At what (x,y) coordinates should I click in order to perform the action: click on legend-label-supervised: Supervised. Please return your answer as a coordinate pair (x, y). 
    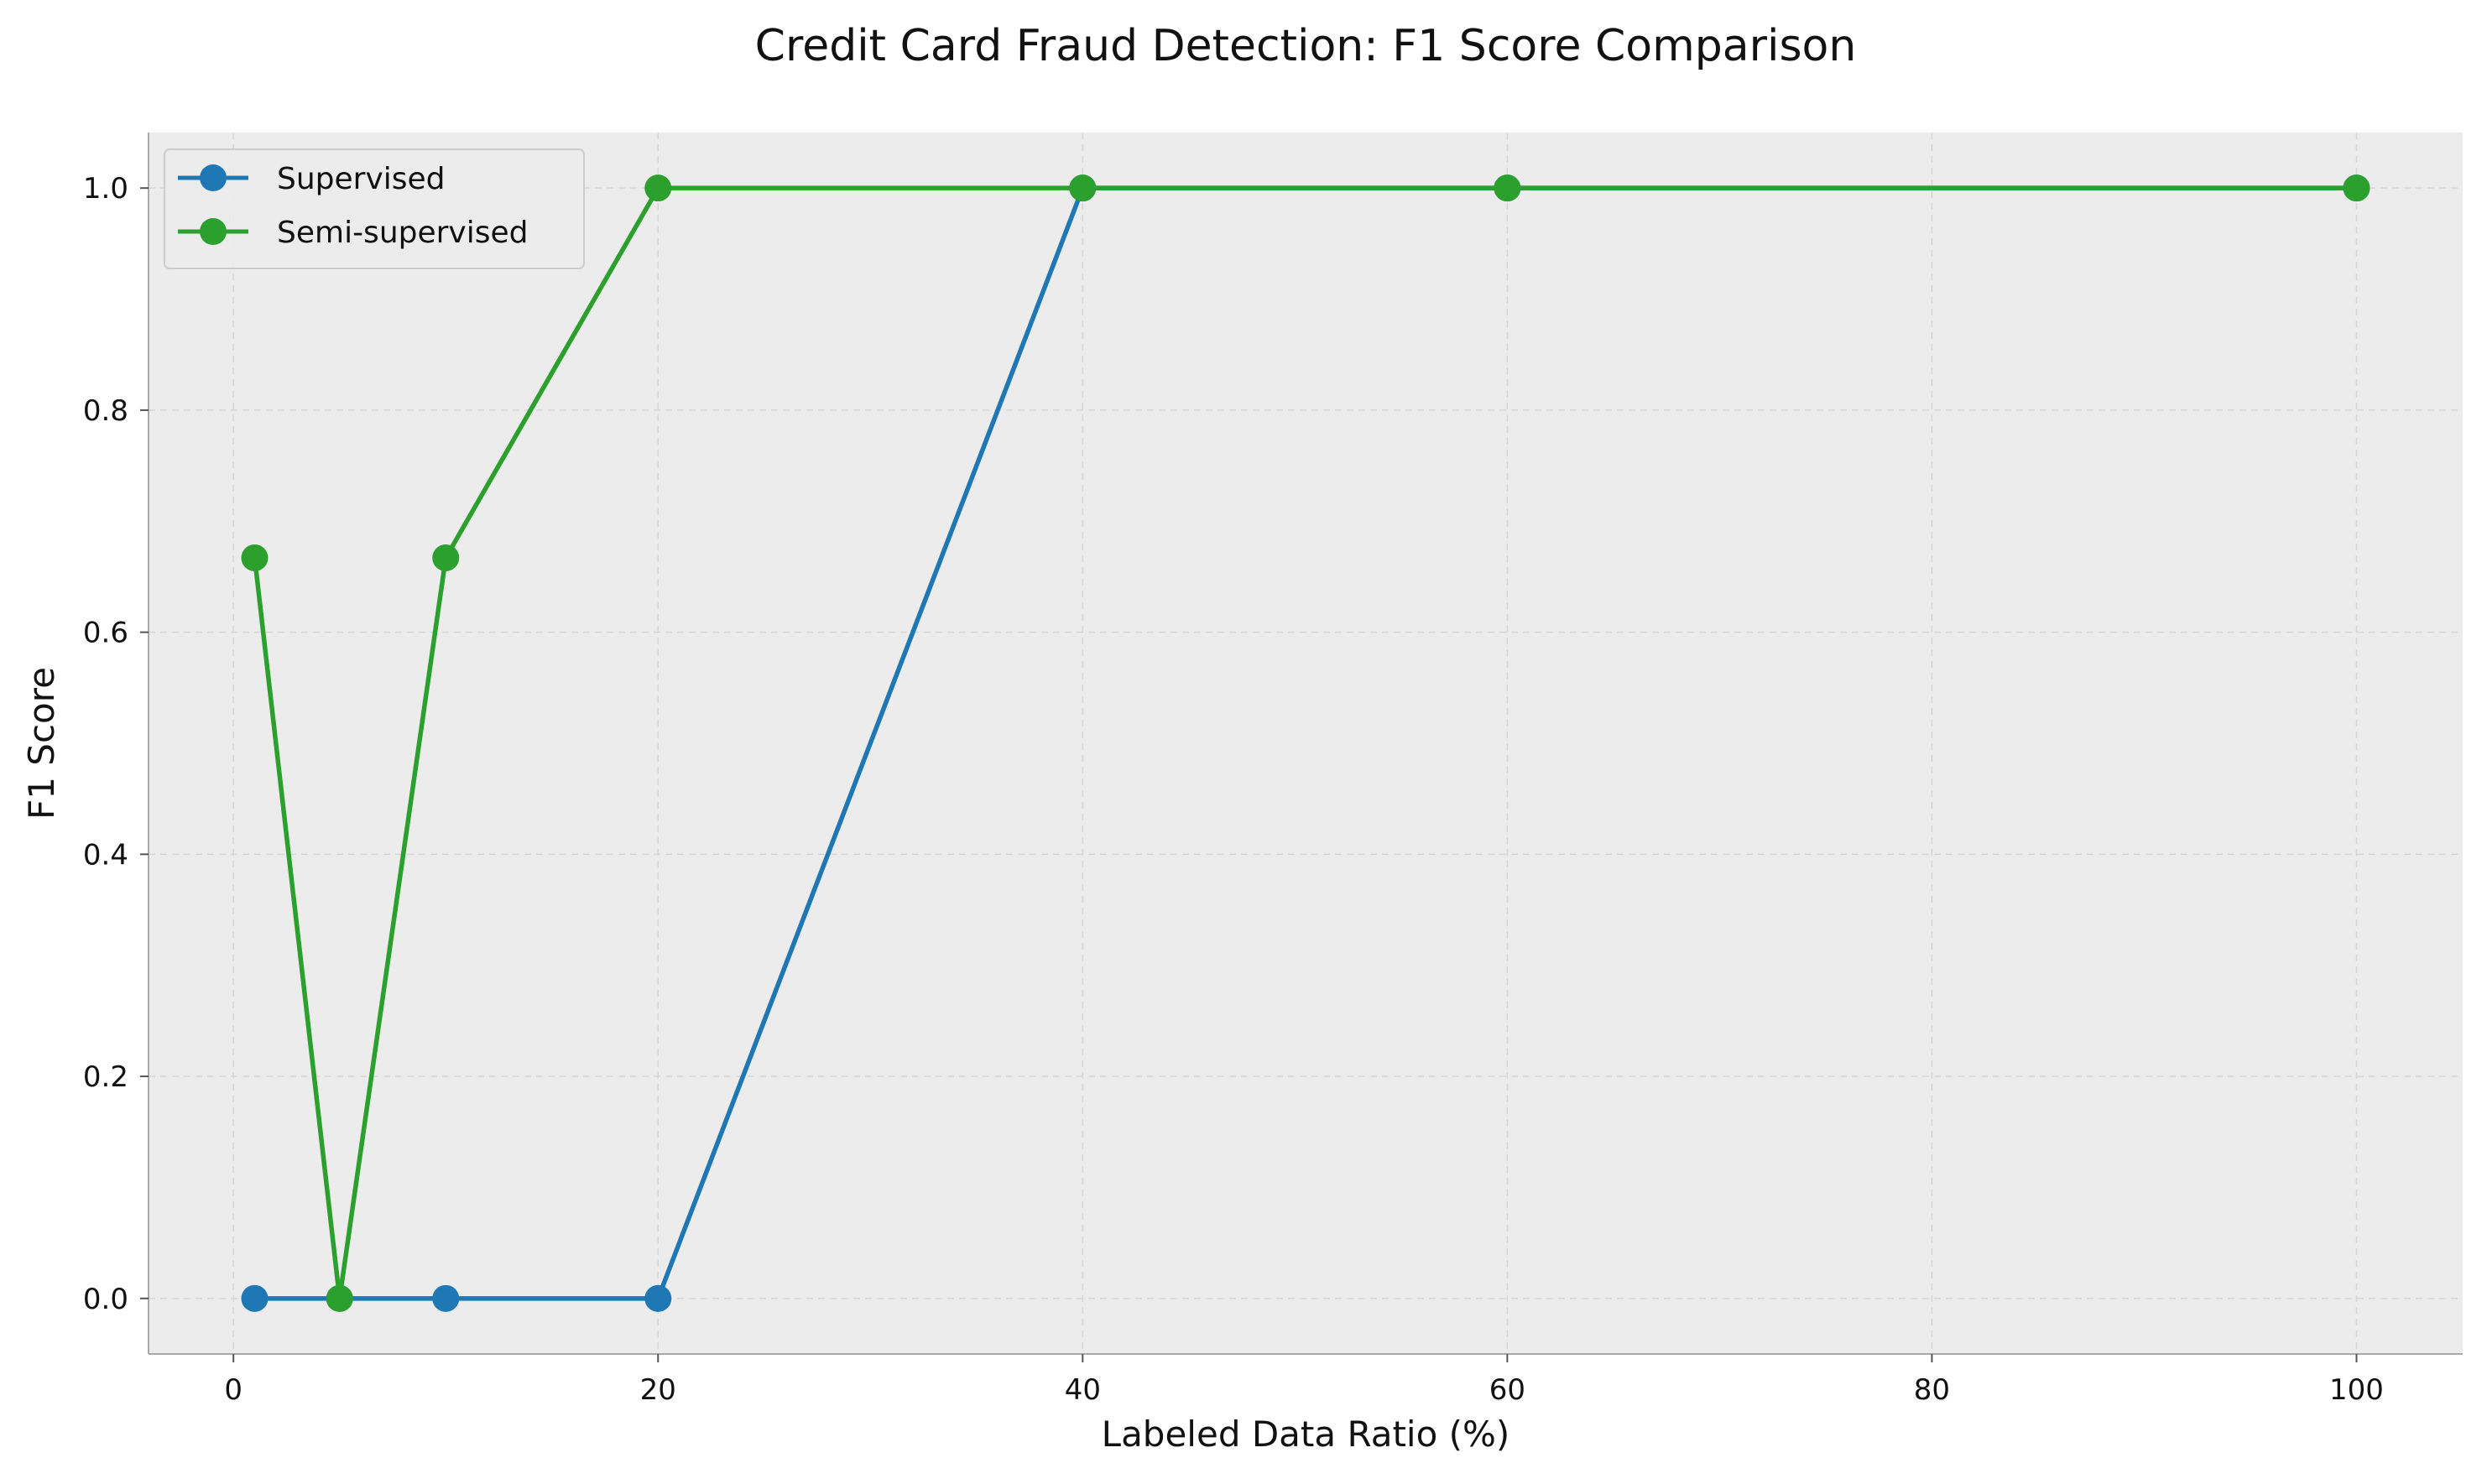
    Looking at the image, I should click on (362, 179).